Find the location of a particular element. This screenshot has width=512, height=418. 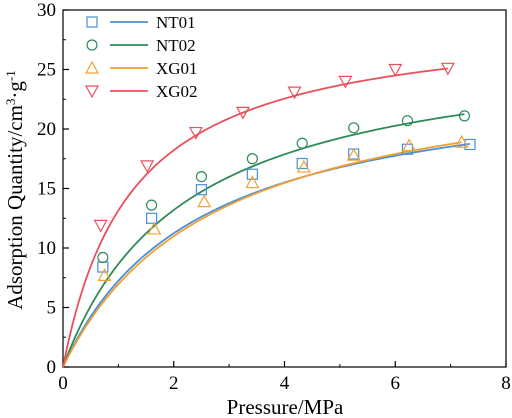

y-axis-title-sup1: 3 is located at coordinates (10, 102).